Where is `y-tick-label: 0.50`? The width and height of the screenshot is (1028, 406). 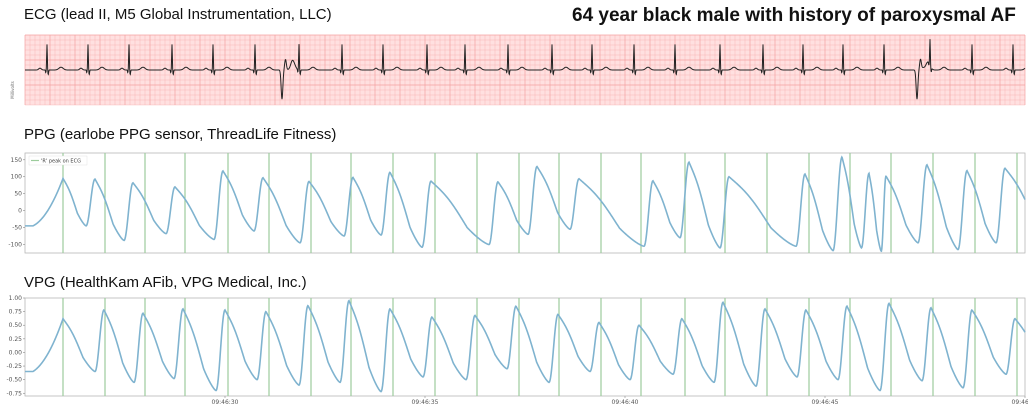
y-tick-label: 0.50 is located at coordinates (16, 325).